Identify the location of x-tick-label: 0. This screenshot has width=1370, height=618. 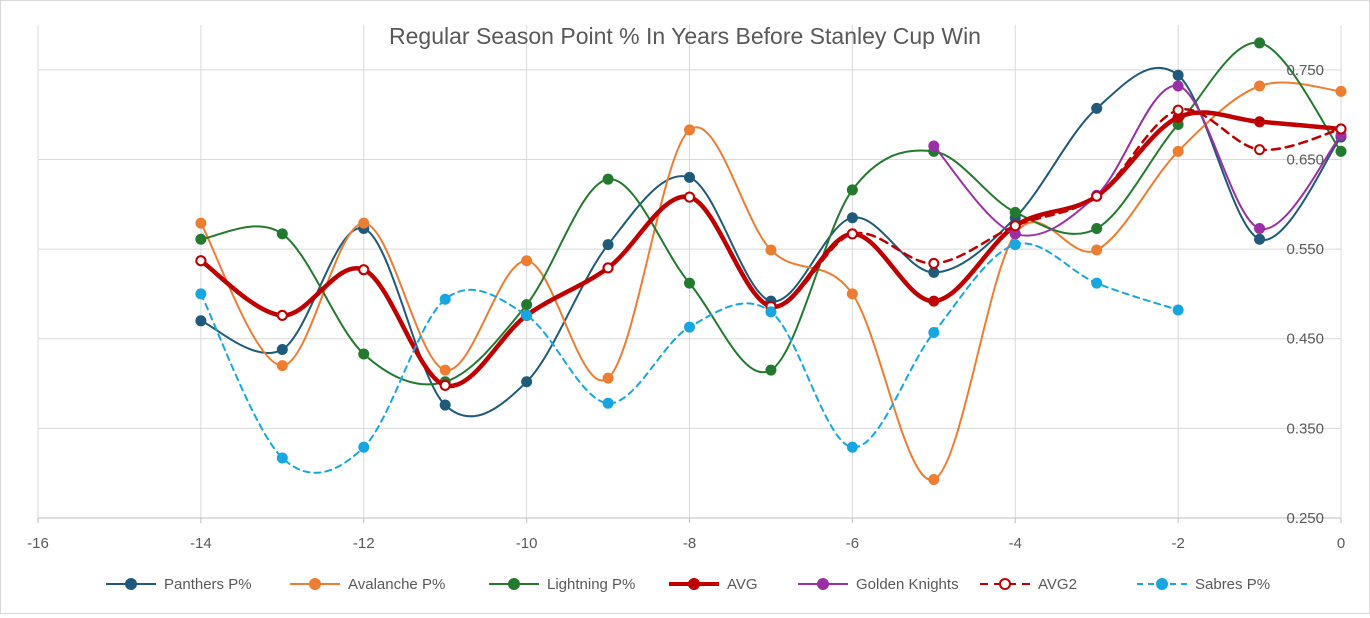
(1341, 543).